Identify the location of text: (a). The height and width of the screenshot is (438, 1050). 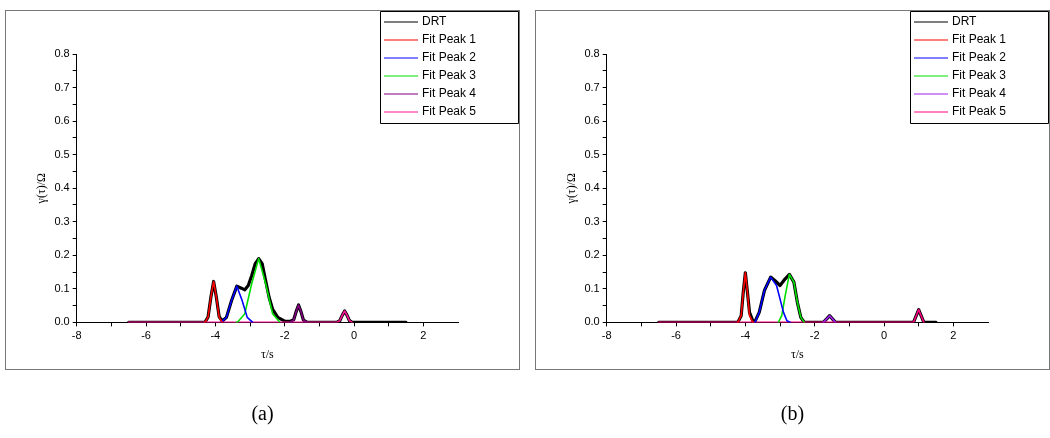
(262, 413).